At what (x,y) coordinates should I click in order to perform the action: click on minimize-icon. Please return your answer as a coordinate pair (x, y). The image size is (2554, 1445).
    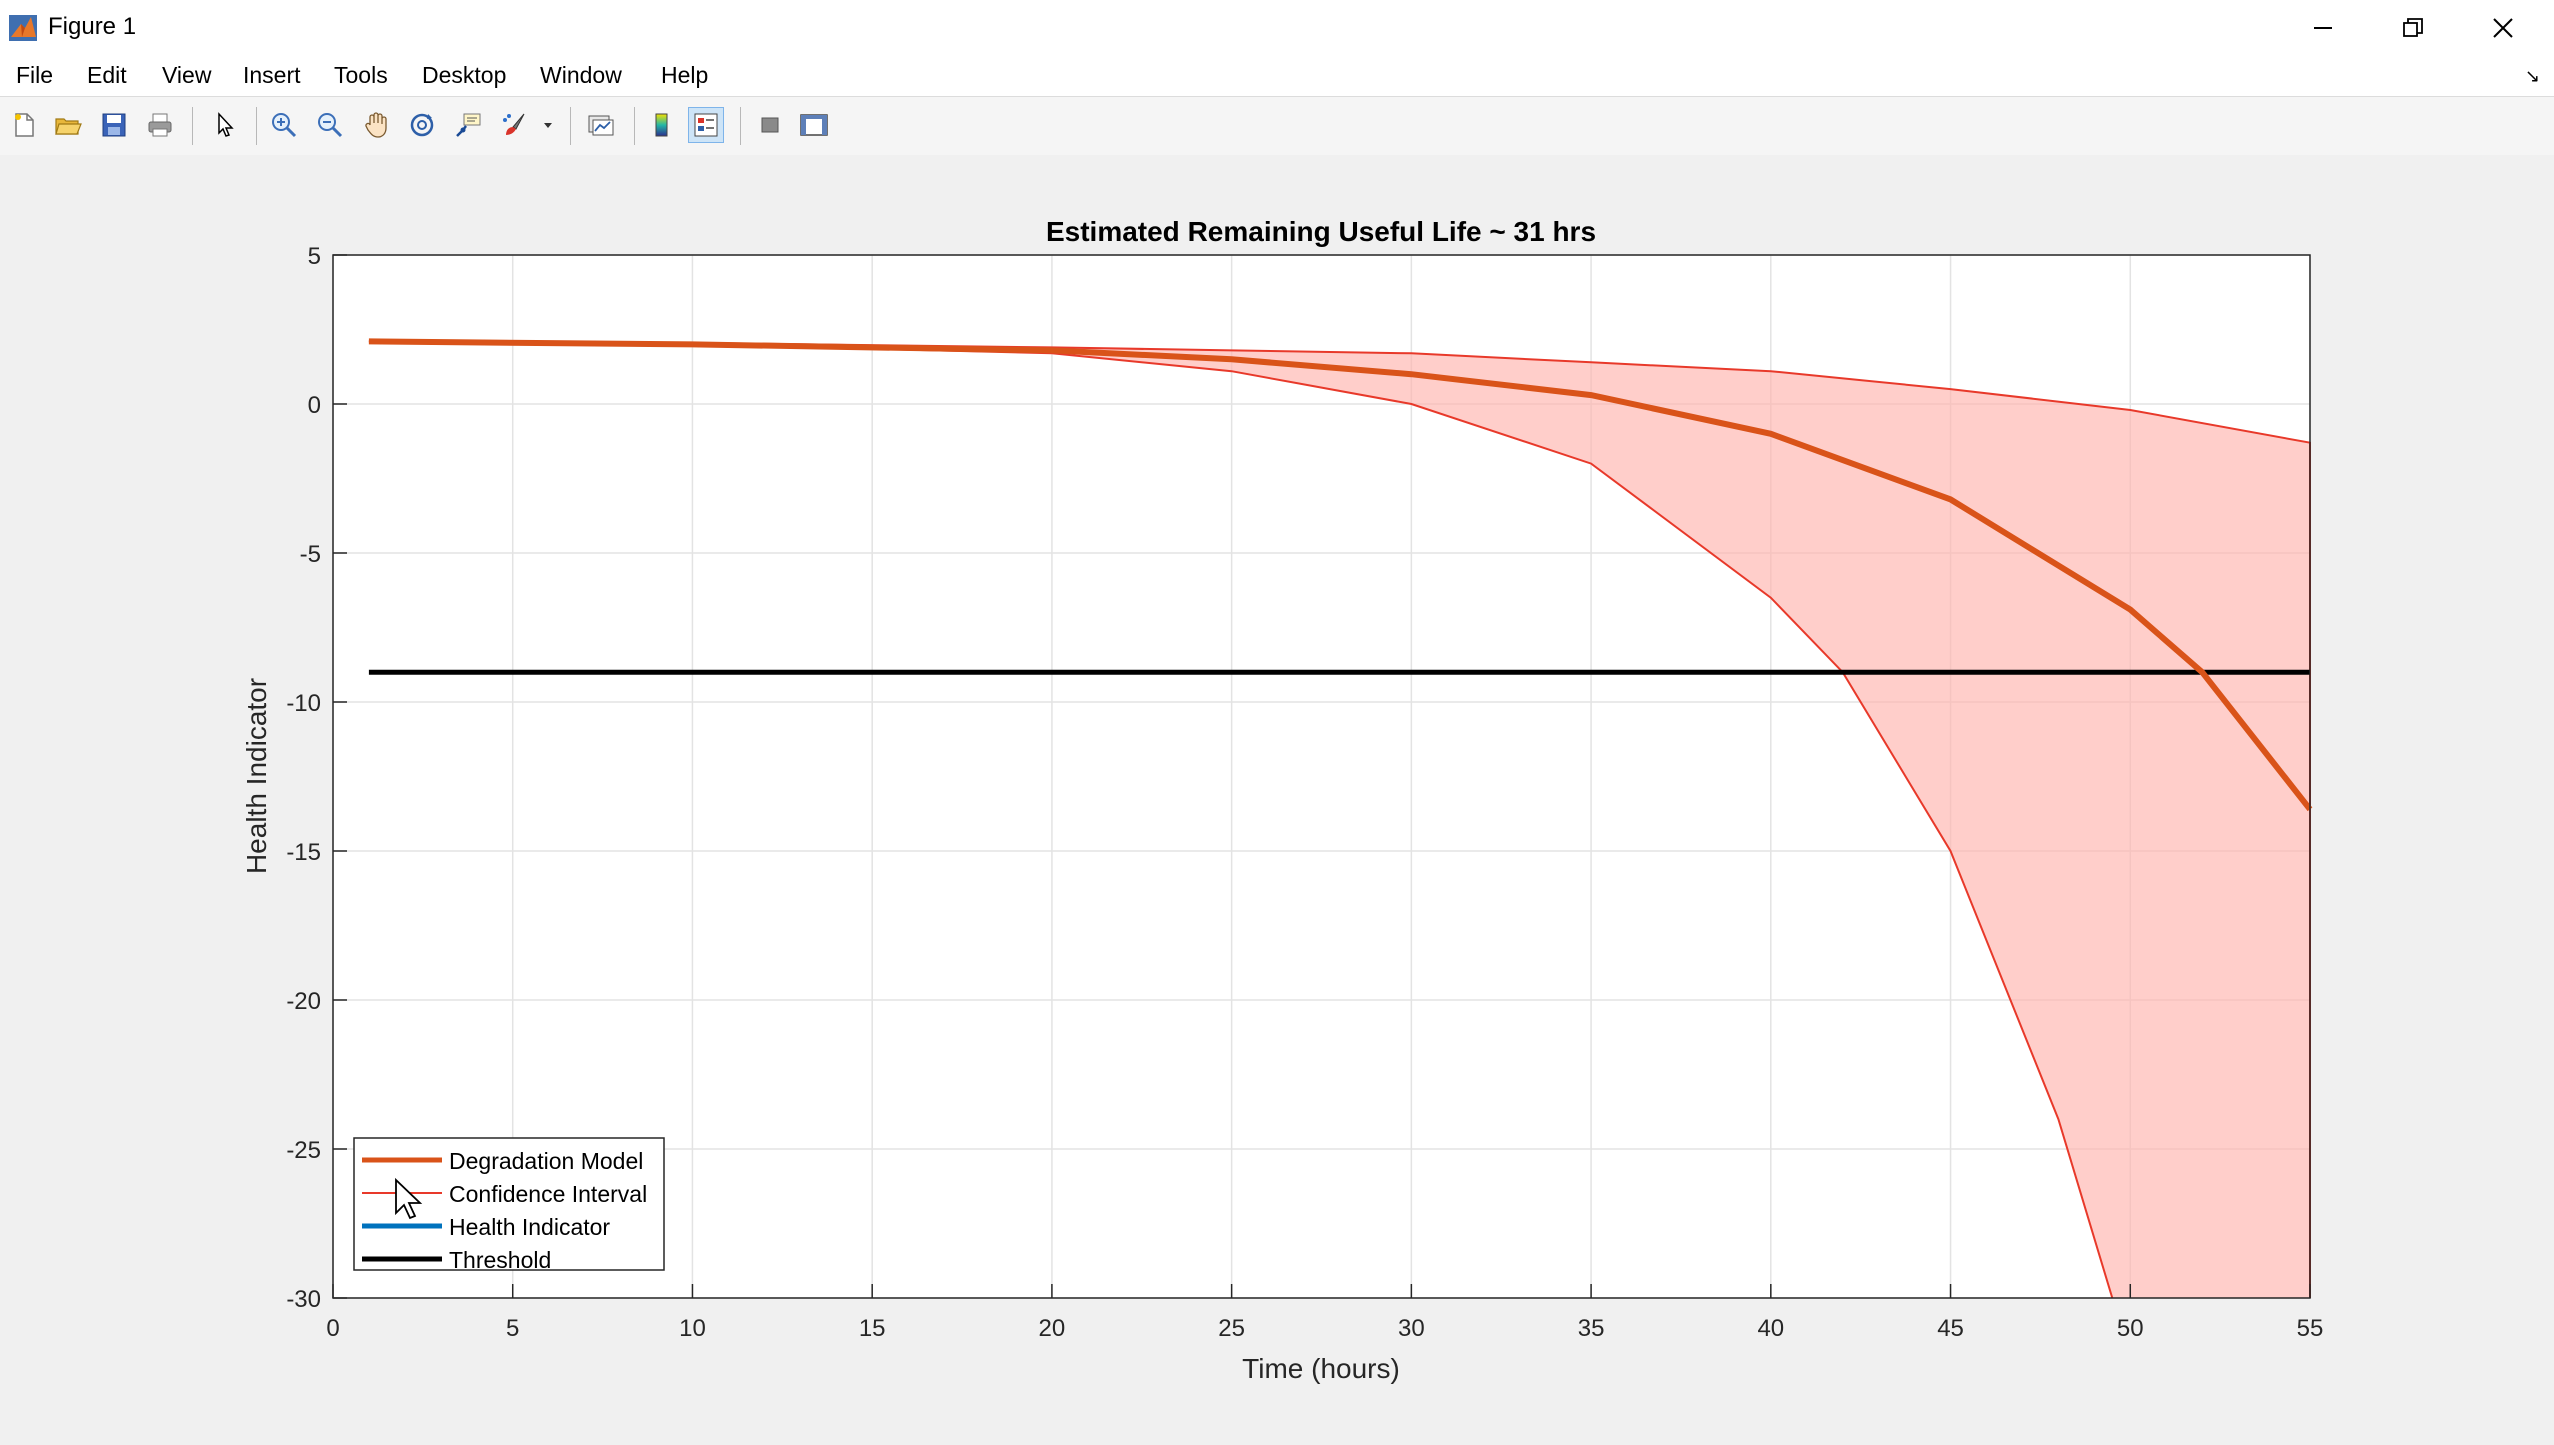
    Looking at the image, I should click on (2323, 28).